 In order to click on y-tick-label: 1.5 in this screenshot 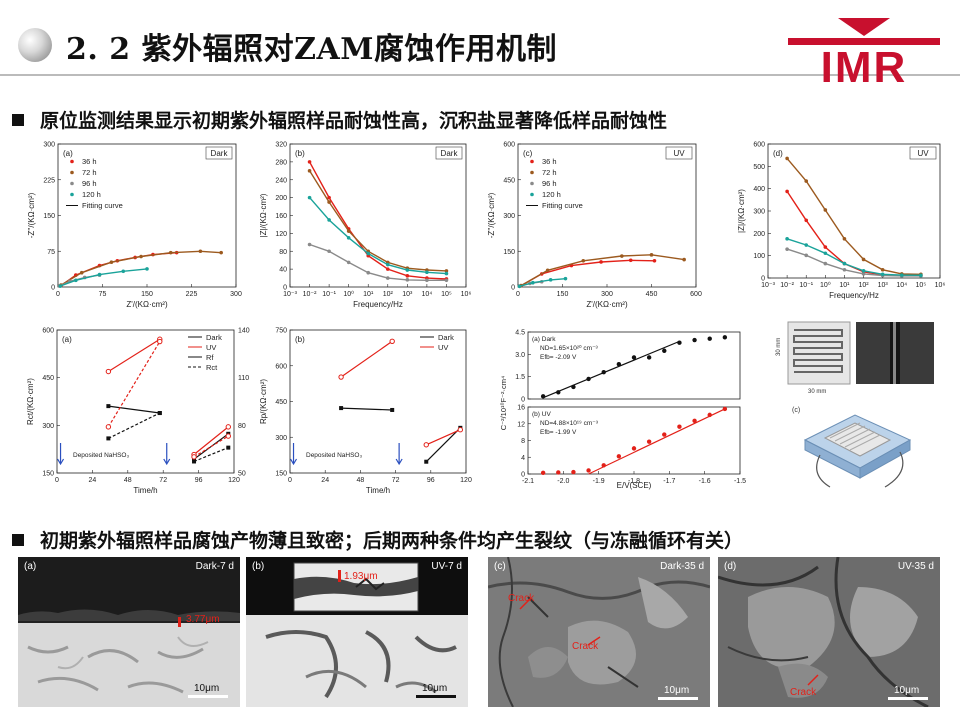, I will do `click(520, 377)`.